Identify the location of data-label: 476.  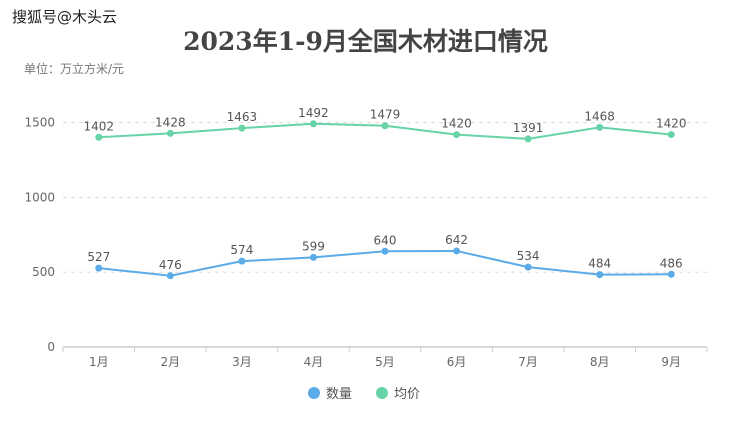
(170, 265).